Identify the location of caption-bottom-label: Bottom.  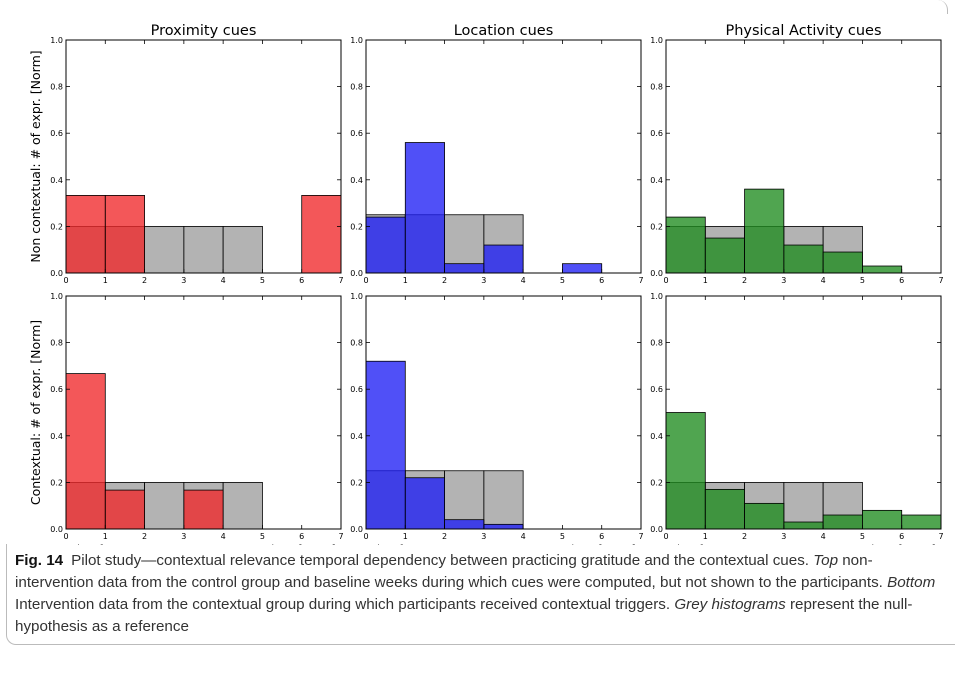
(911, 582).